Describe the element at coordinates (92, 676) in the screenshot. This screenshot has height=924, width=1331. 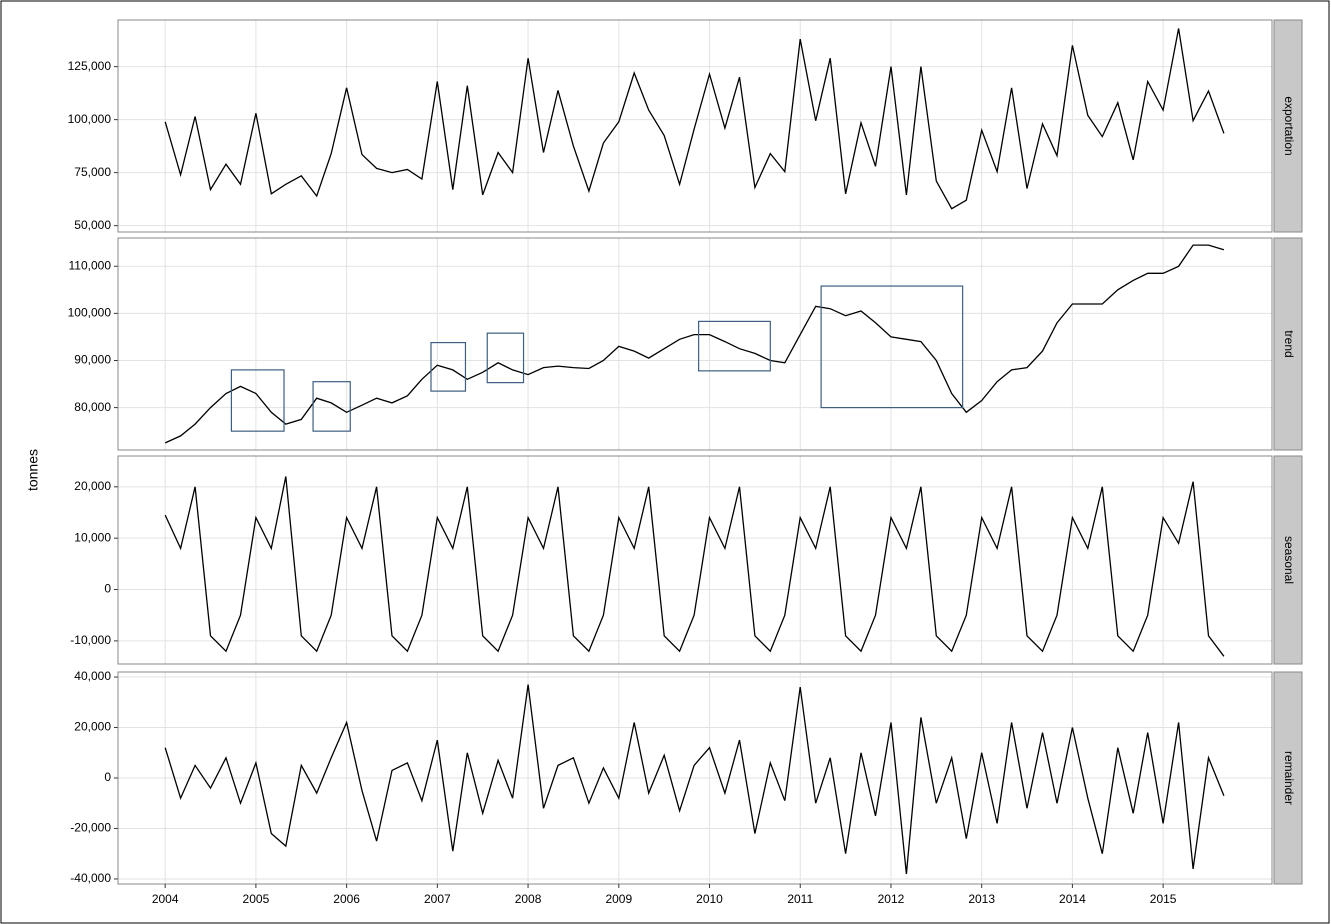
I see `y-tick-label: 40,000` at that location.